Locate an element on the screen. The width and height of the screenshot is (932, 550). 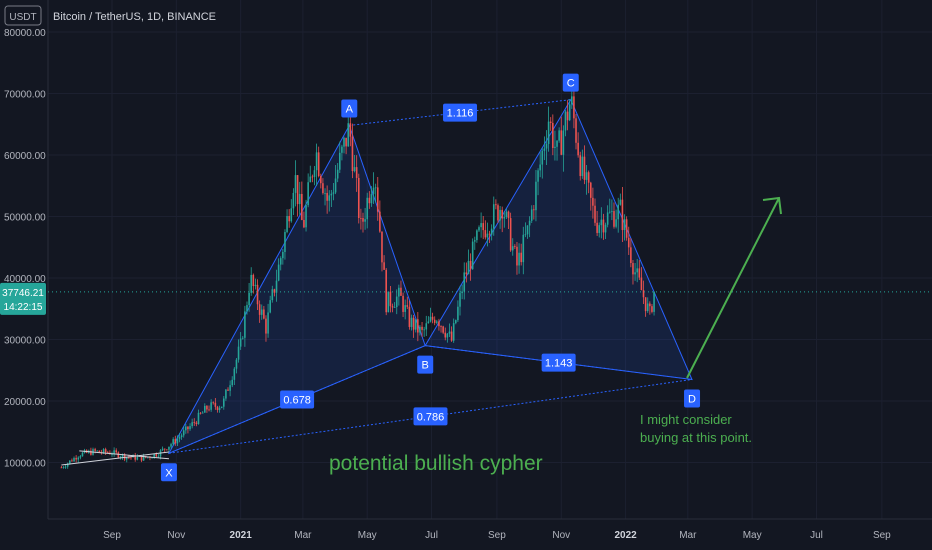
point-label-x: X is located at coordinates (169, 473).